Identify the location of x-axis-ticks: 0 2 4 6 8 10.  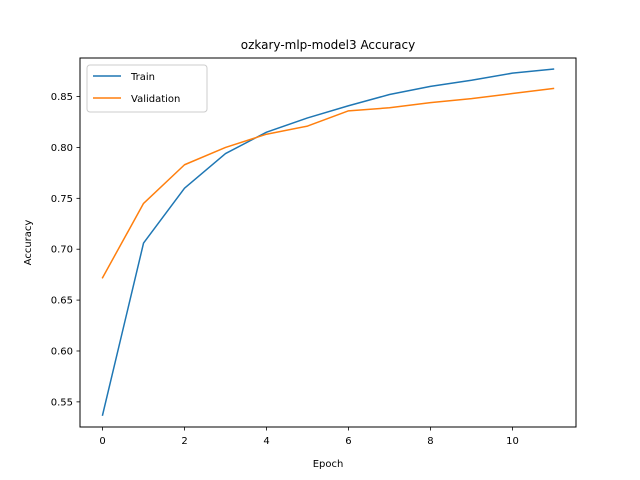
(309, 437).